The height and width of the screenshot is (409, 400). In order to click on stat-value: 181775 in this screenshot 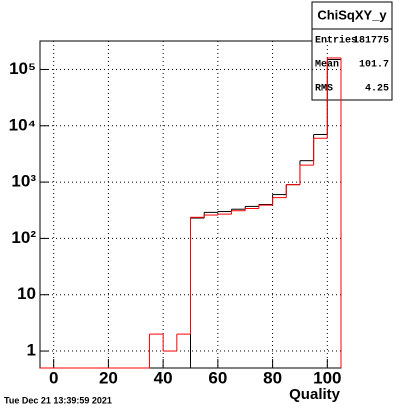, I will do `click(371, 41)`.